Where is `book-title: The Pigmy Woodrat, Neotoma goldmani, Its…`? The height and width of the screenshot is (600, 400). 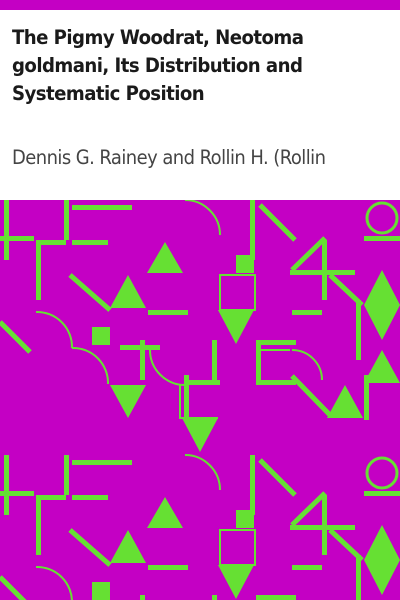 book-title: The Pigmy Woodrat, Neotoma goldmani, Its… is located at coordinates (158, 65).